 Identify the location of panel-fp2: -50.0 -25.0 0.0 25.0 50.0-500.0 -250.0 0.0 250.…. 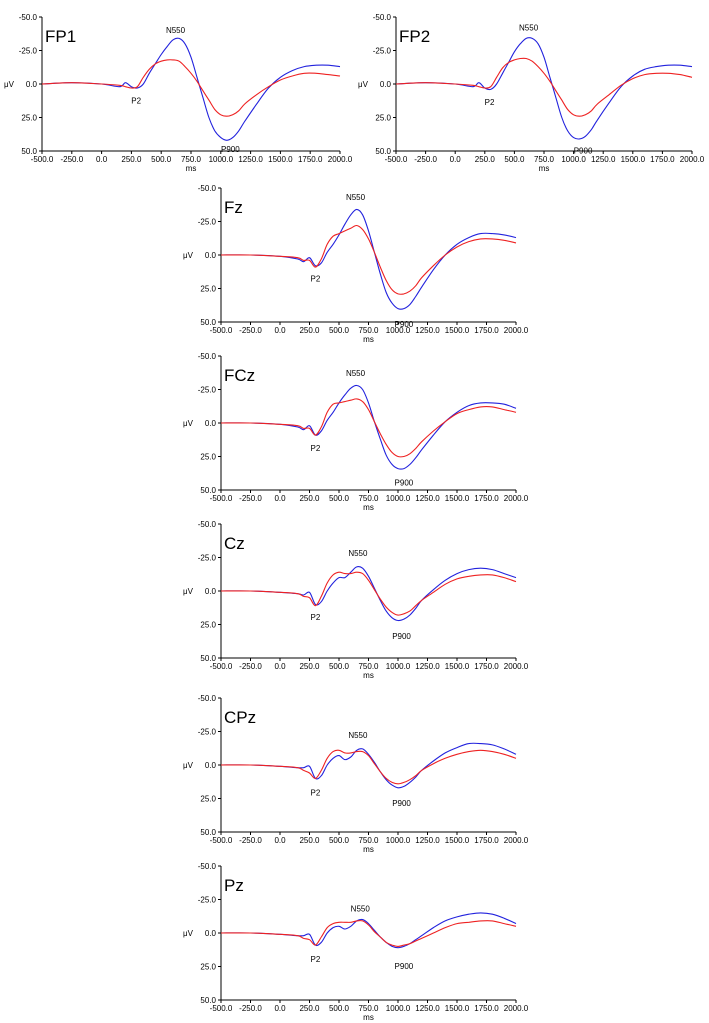
(531, 93).